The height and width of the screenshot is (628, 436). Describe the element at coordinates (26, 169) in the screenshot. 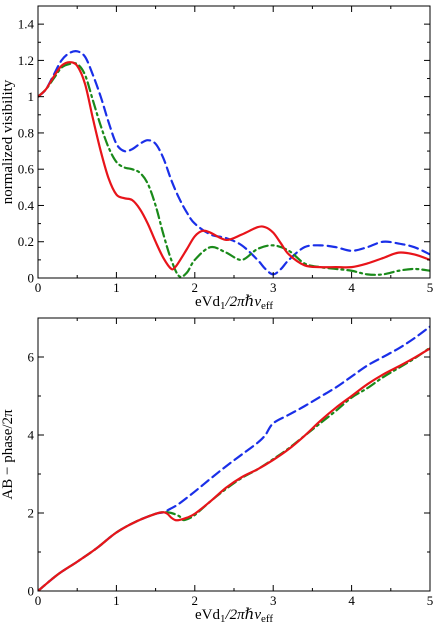

I see `y-tick-label: 0.6` at that location.